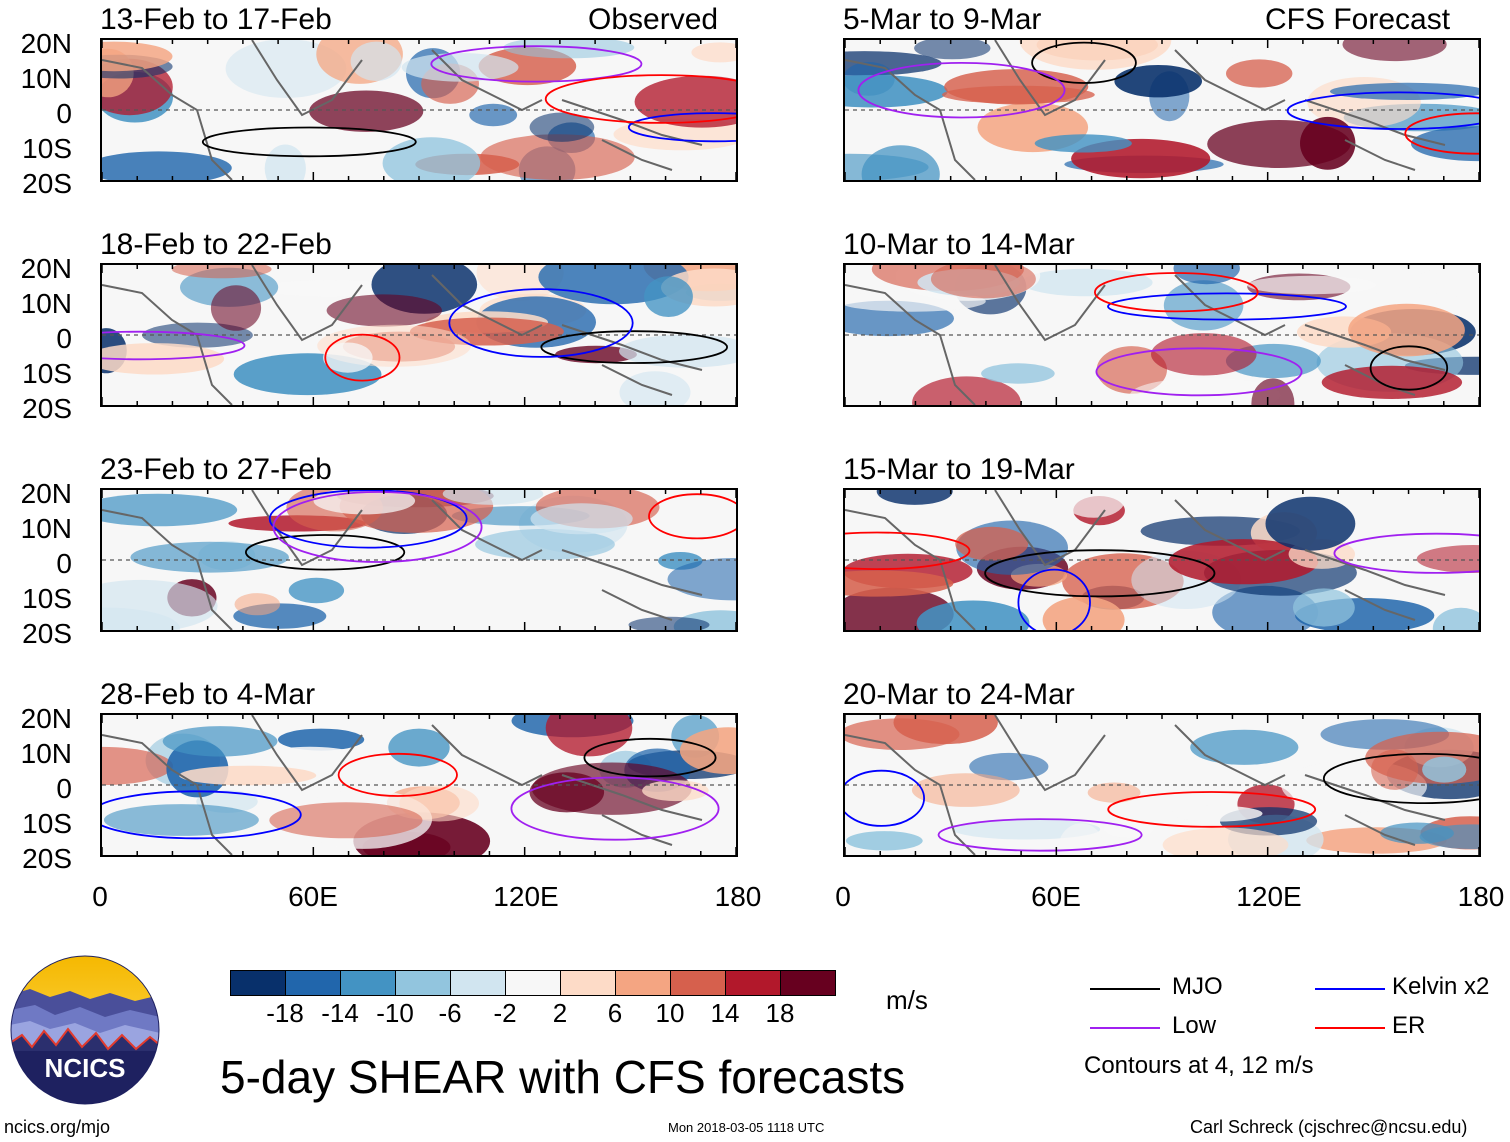 This screenshot has height=1142, width=1510. Describe the element at coordinates (1358, 19) in the screenshot. I see `forecast-label: CFS Forecast` at that location.